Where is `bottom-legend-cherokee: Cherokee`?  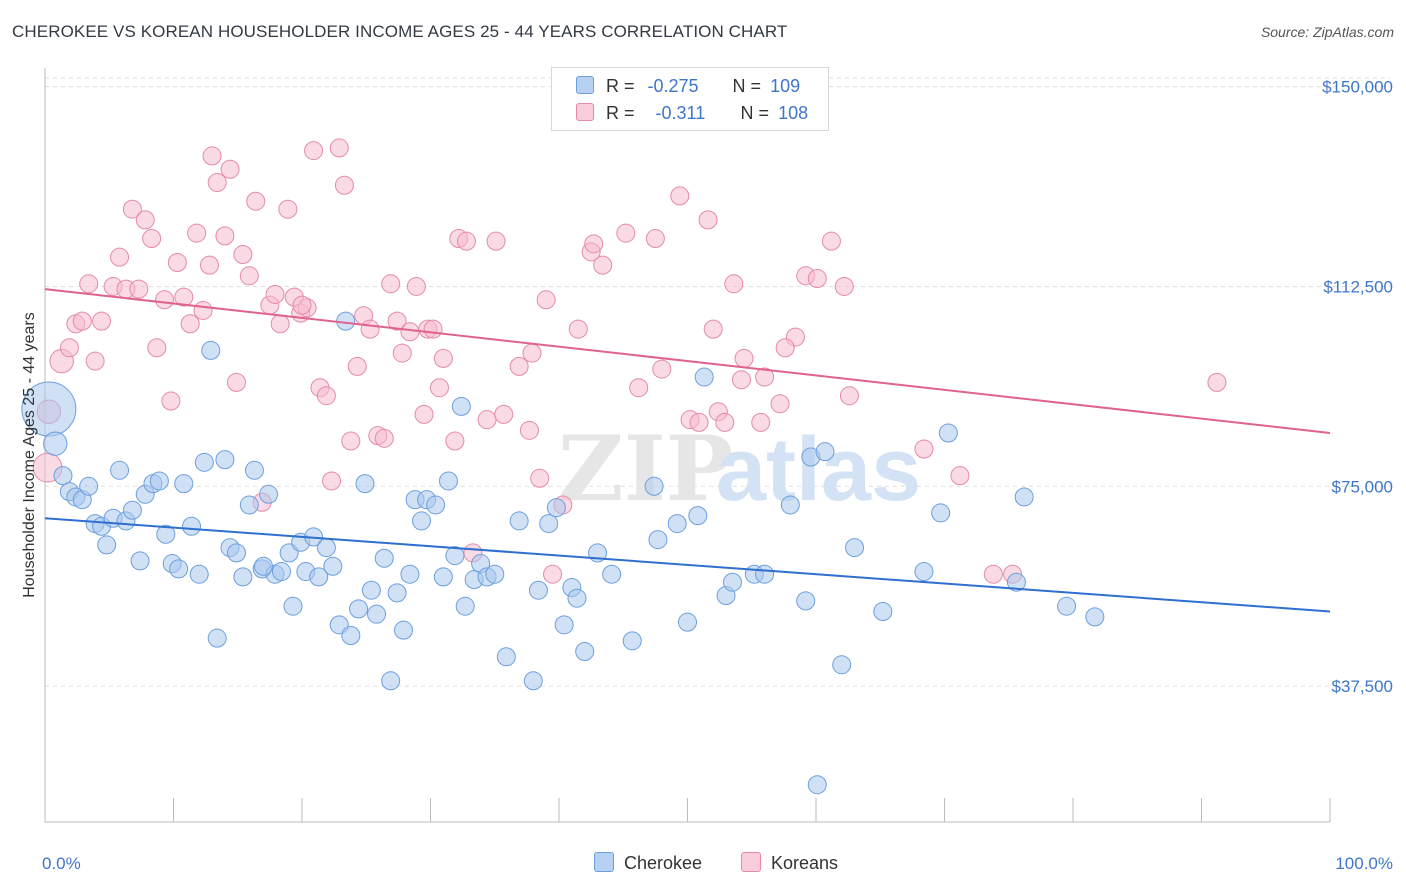 bottom-legend-cherokee: Cherokee is located at coordinates (648, 863).